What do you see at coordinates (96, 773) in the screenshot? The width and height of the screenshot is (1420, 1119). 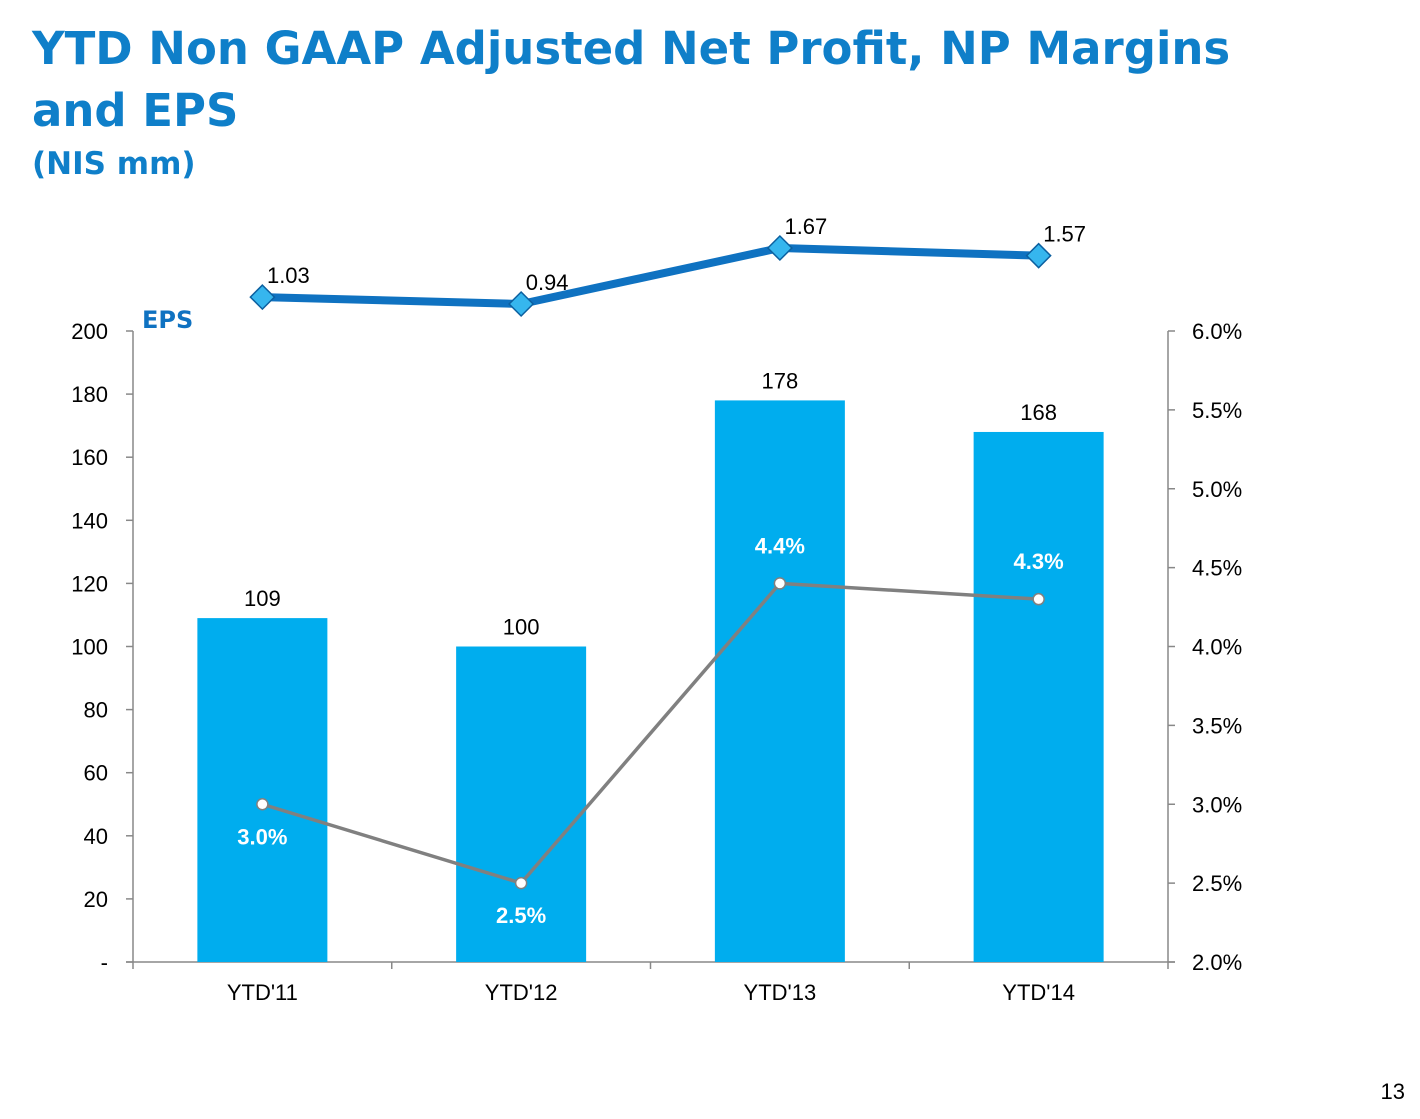 I see `left-axis-tick-label: 60` at bounding box center [96, 773].